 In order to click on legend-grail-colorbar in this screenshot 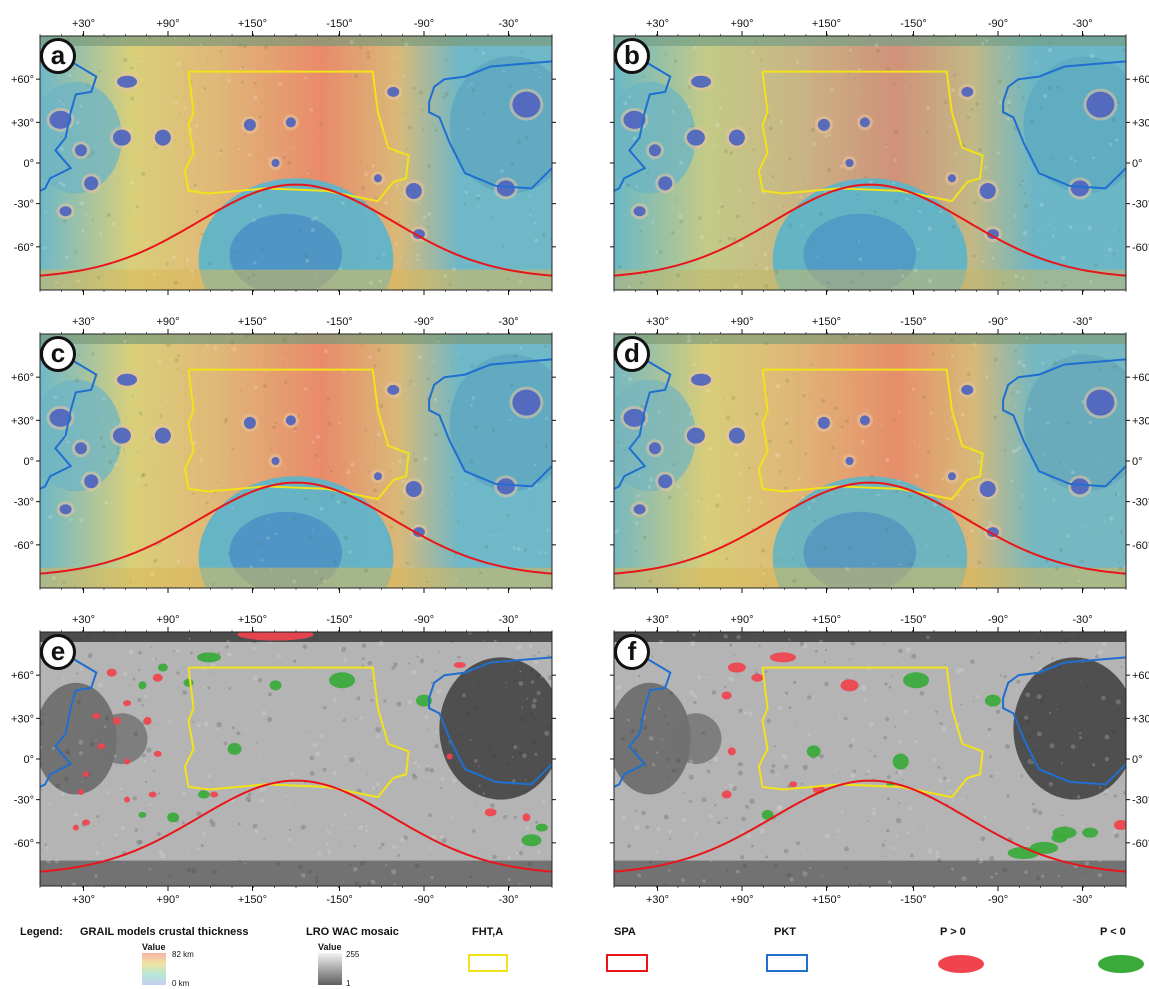, I will do `click(154, 969)`.